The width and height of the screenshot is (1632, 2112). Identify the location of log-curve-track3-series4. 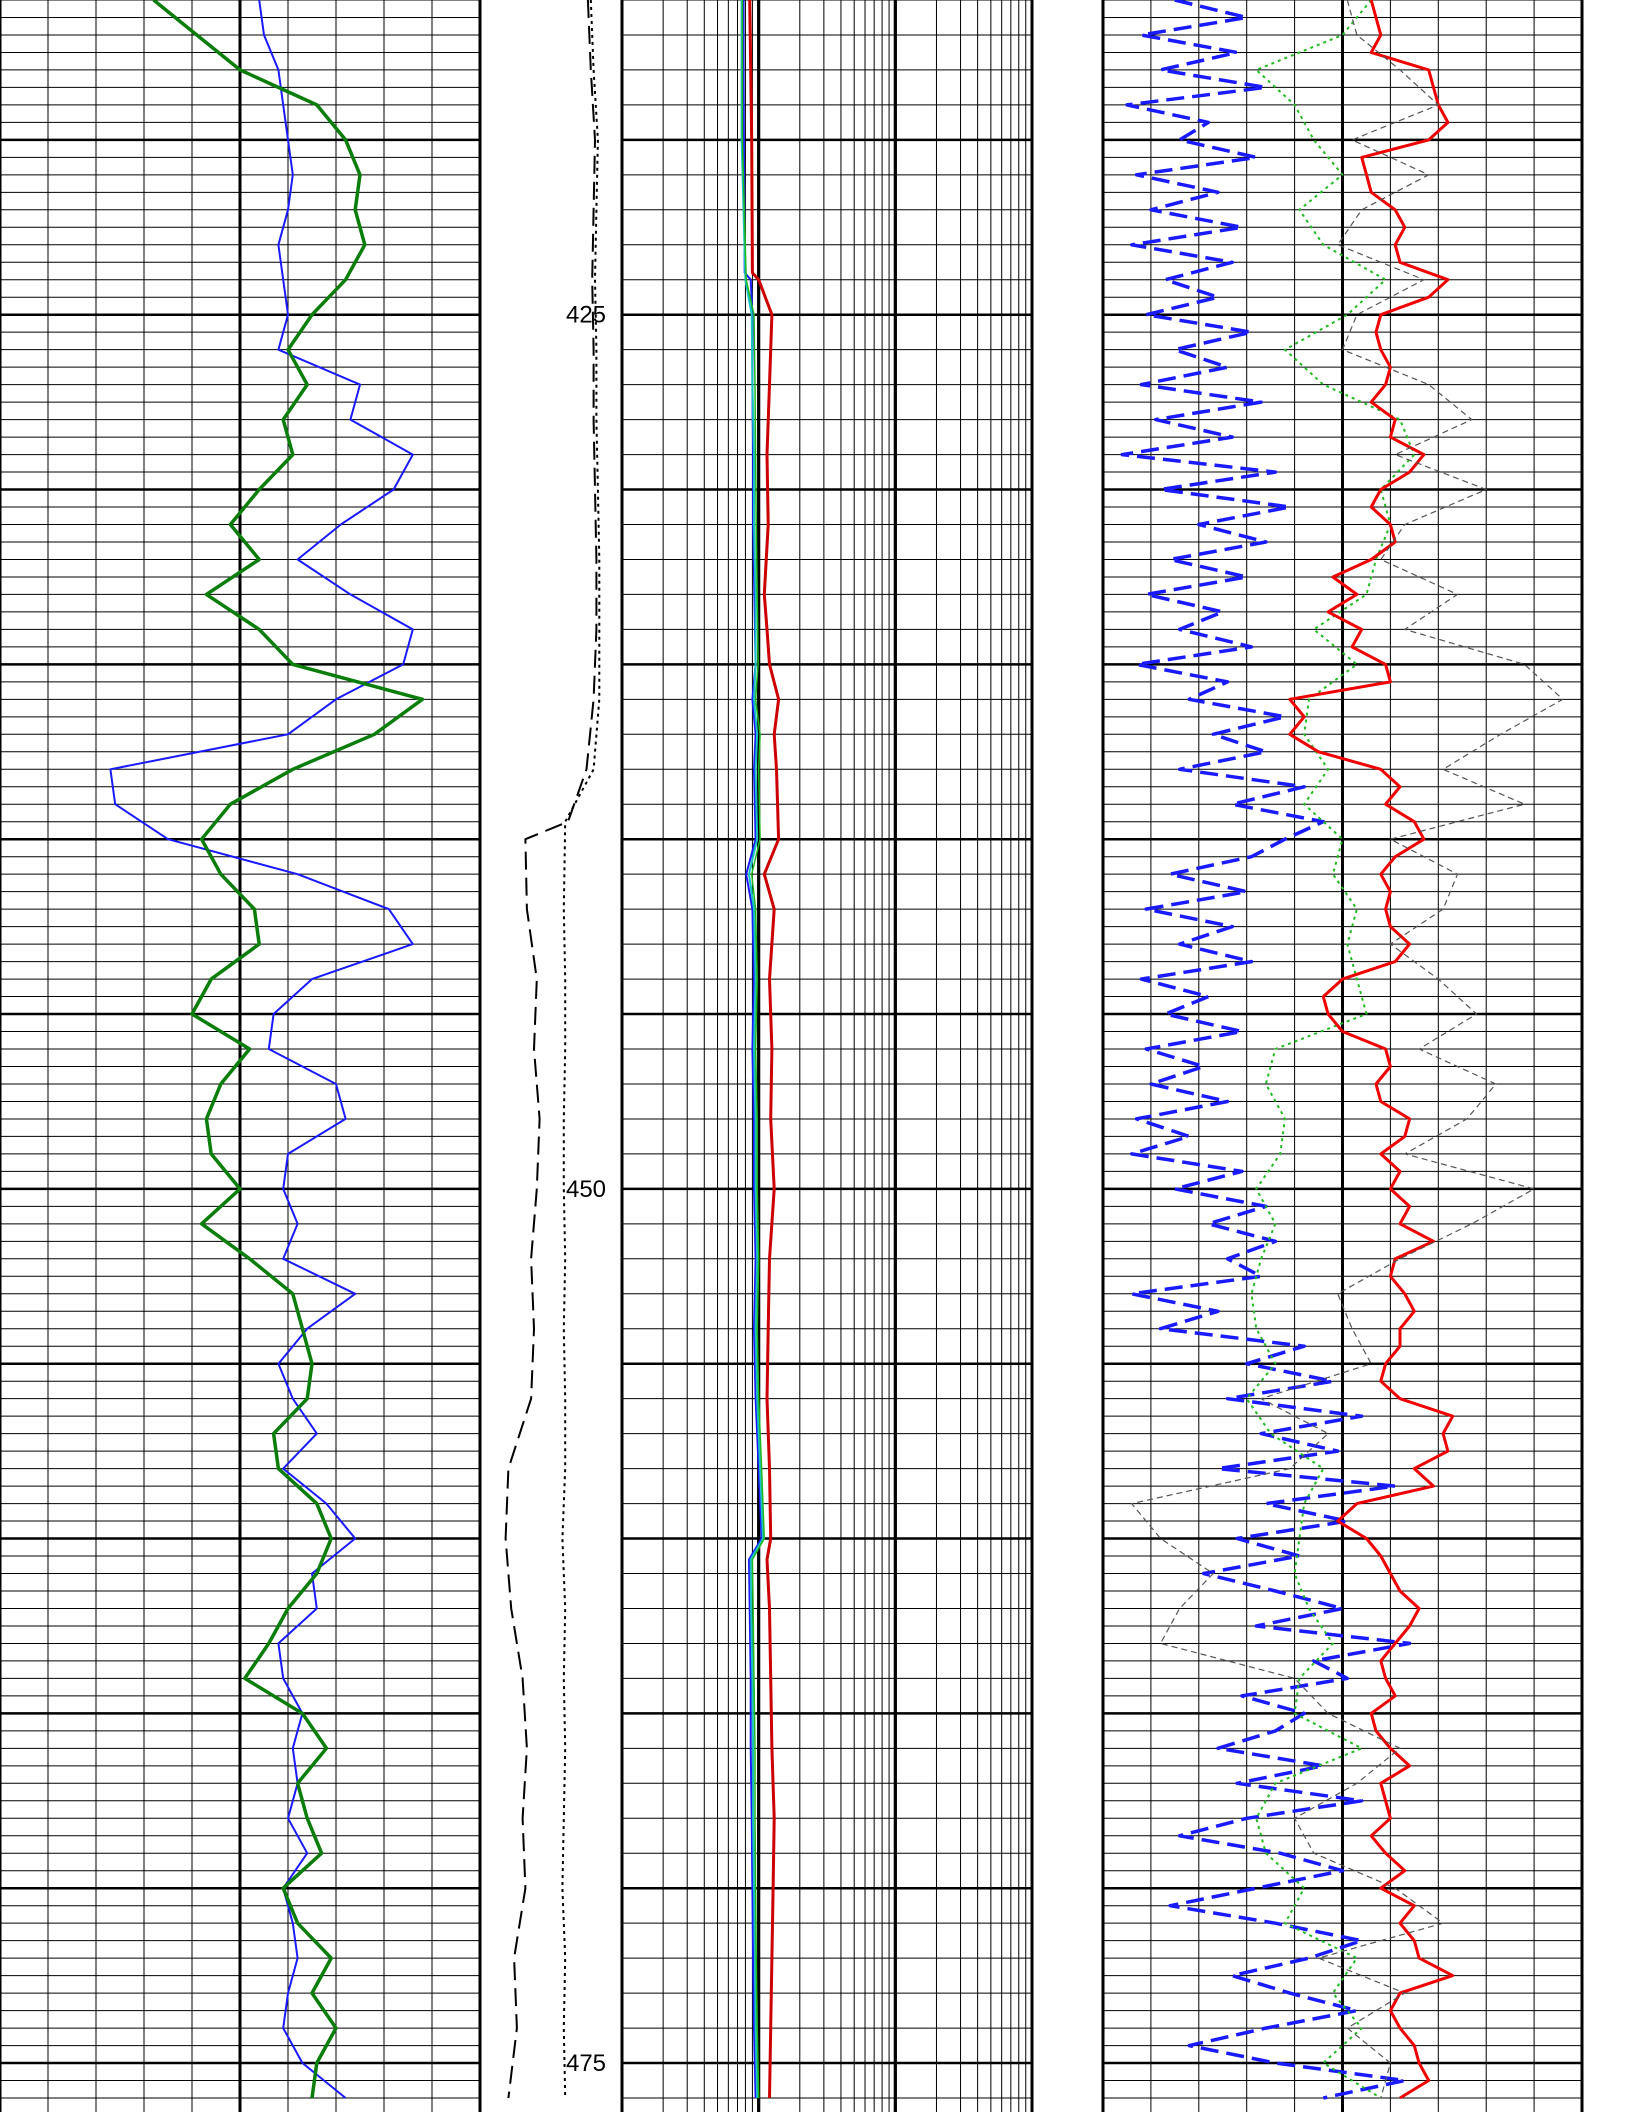
(764, 1049).